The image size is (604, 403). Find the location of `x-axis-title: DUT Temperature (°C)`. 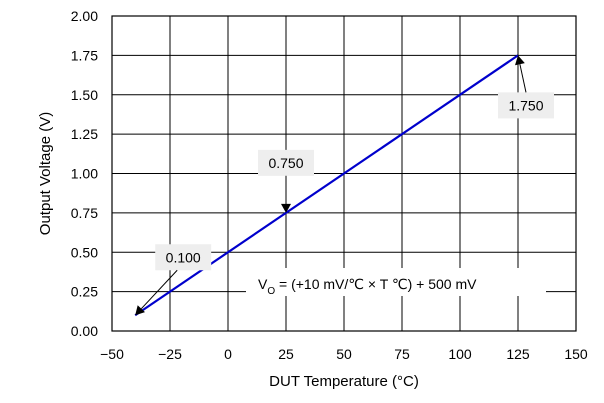

x-axis-title: DUT Temperature (°C) is located at coordinates (344, 381).